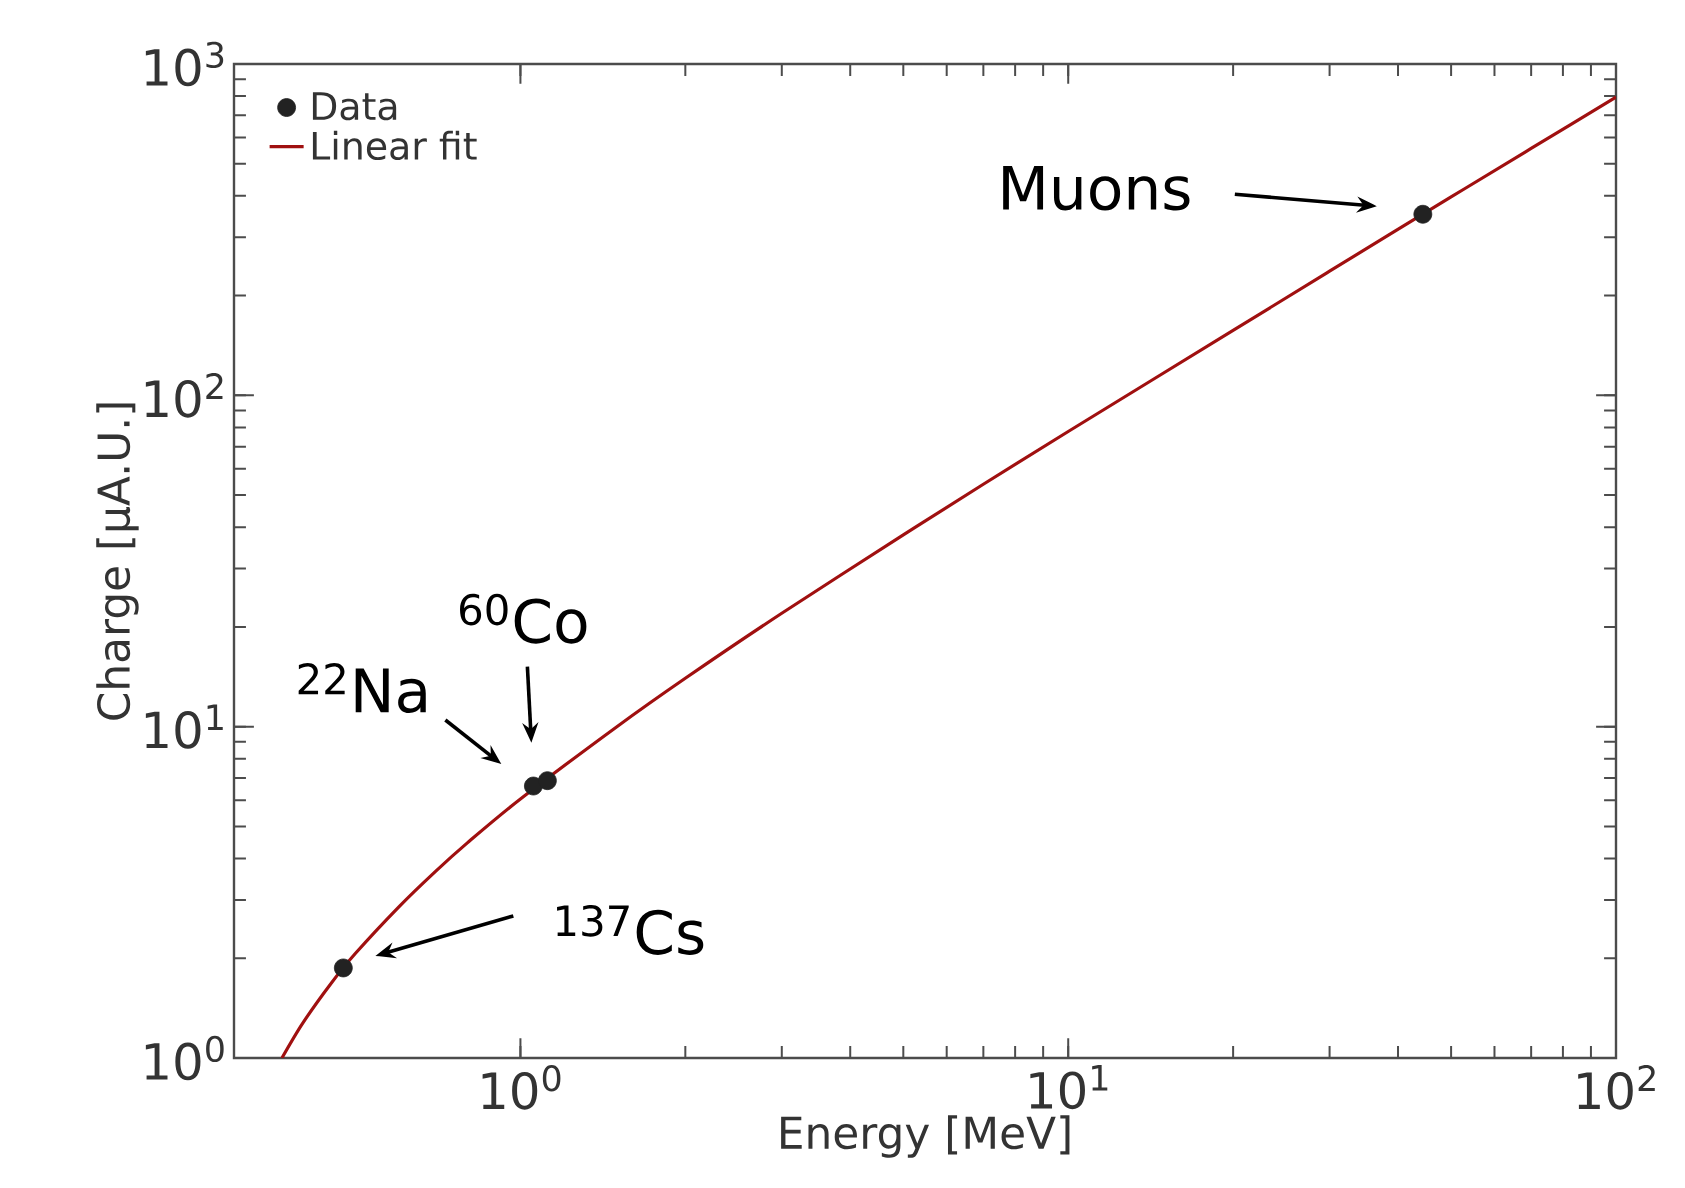  What do you see at coordinates (184, 1058) in the screenshot?
I see `y-tick-label: 10$^{0}$` at bounding box center [184, 1058].